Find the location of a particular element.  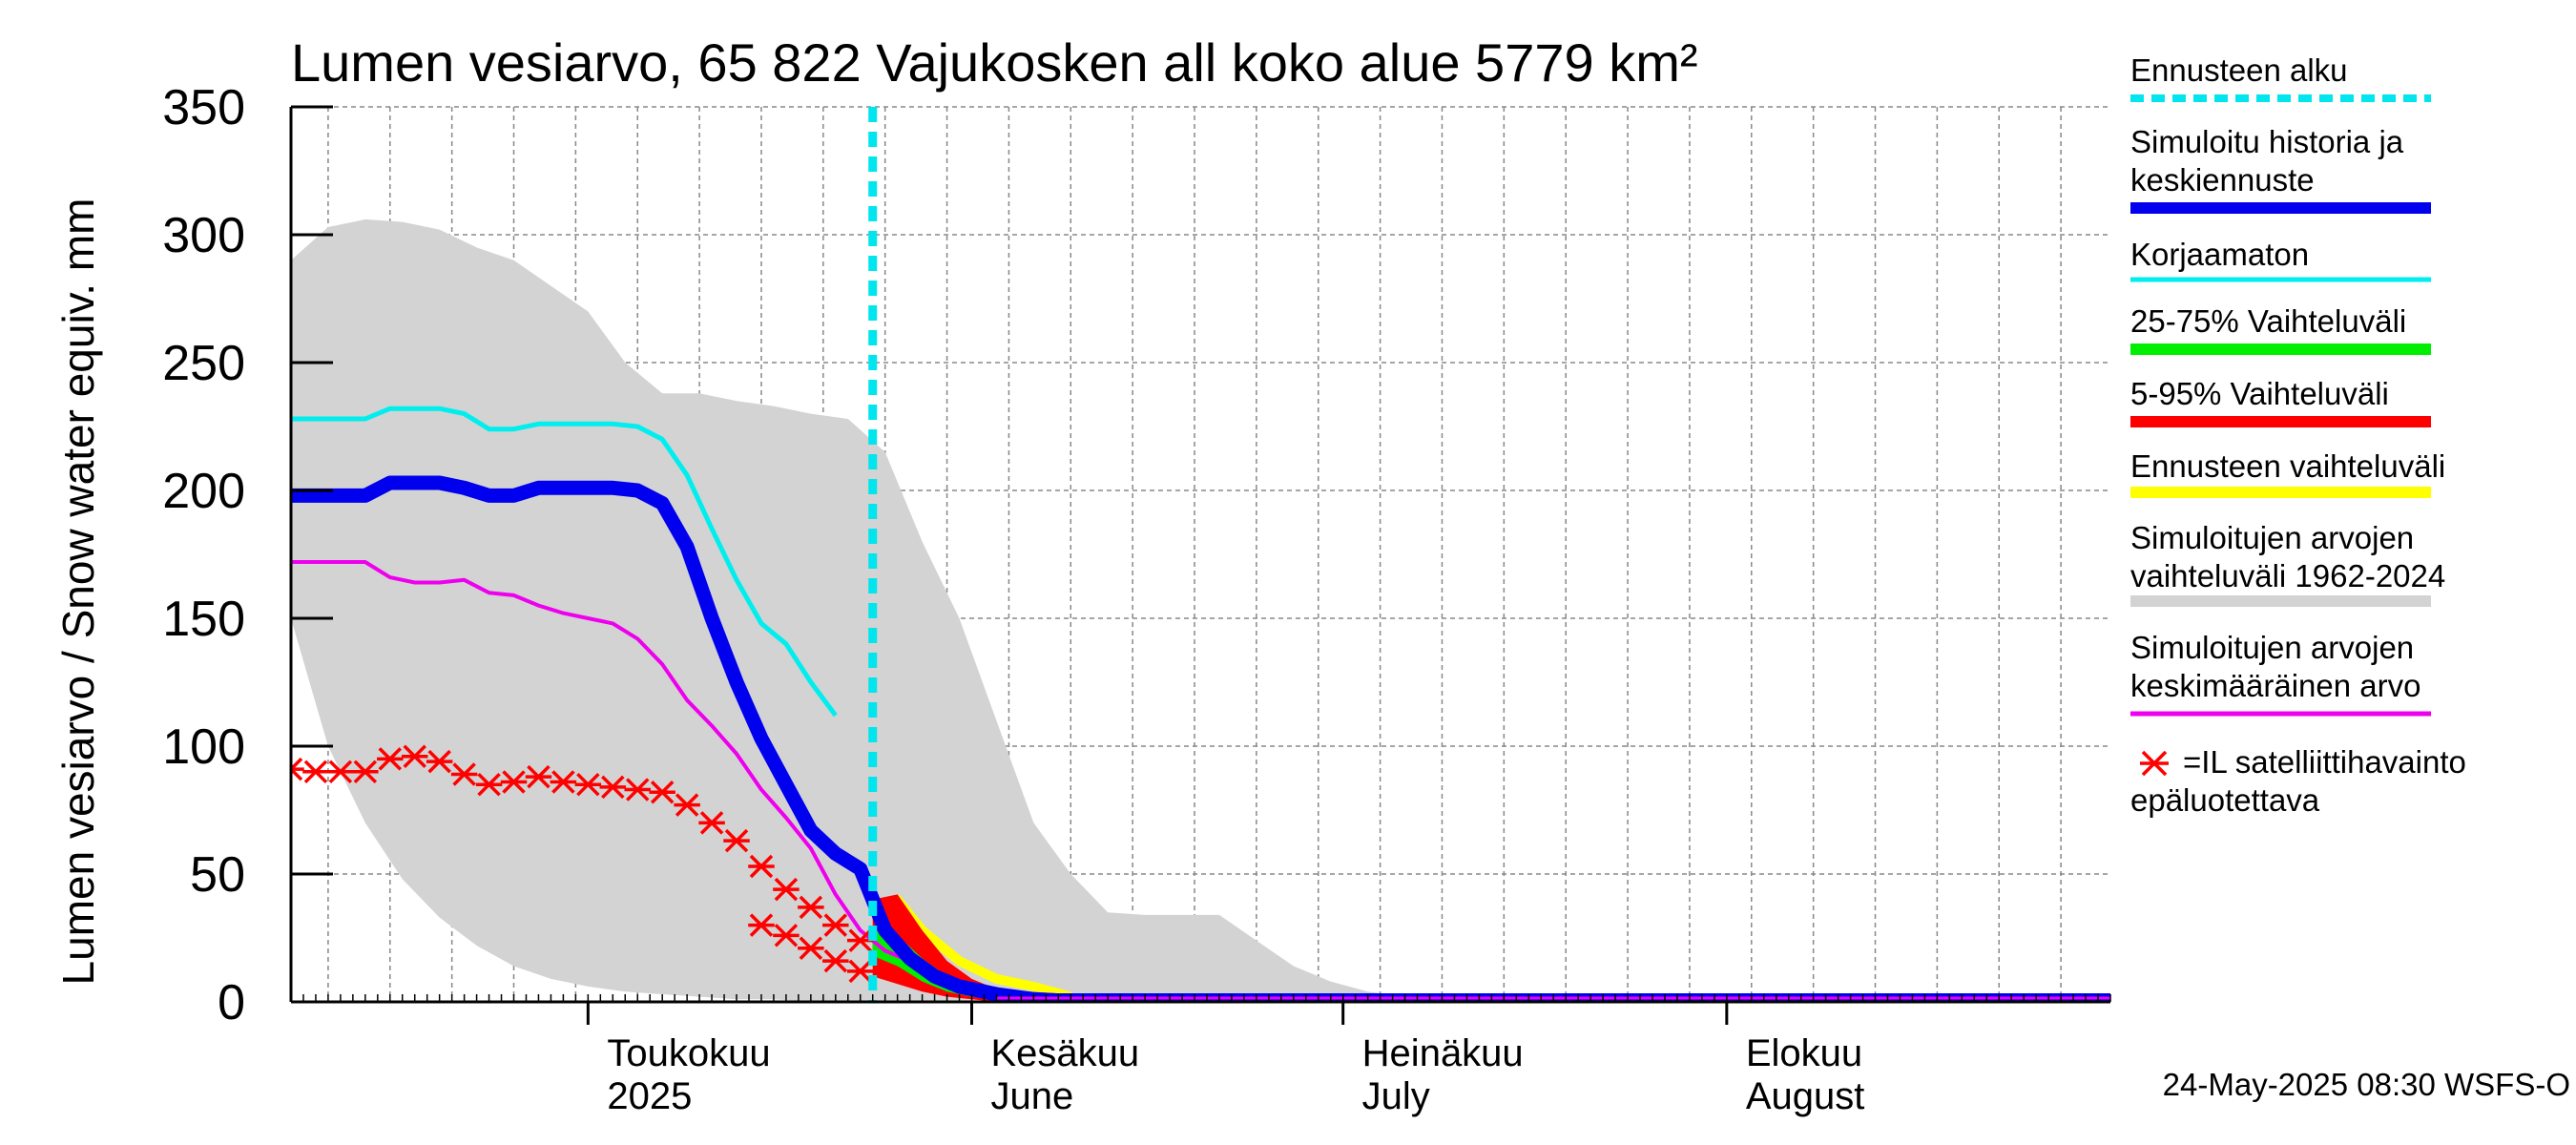

footer-timestamp: 24-May-2025 08:30 WSFS-O is located at coordinates (2366, 1085).